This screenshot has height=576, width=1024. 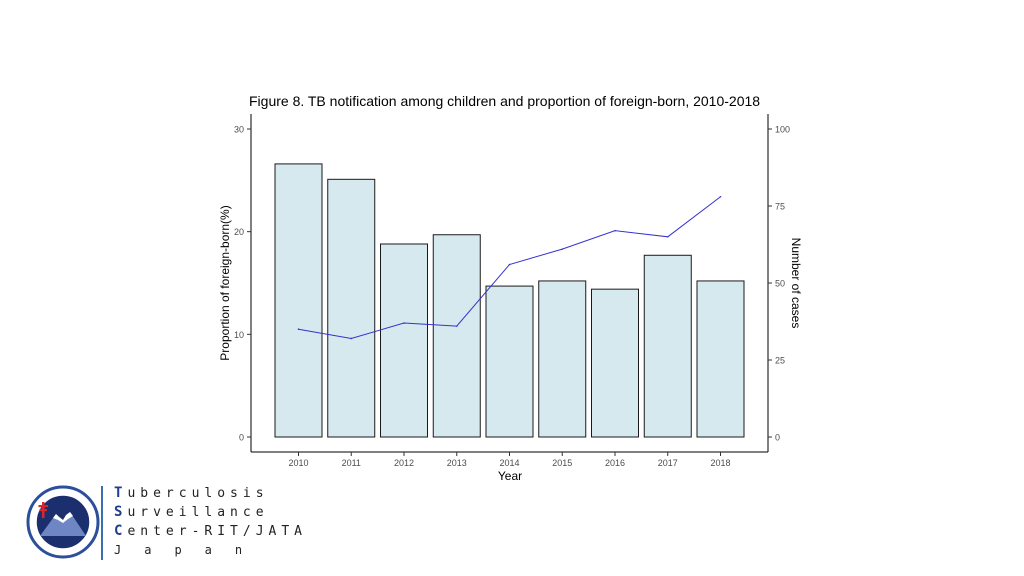 What do you see at coordinates (351, 308) in the screenshot?
I see `bar-2011` at bounding box center [351, 308].